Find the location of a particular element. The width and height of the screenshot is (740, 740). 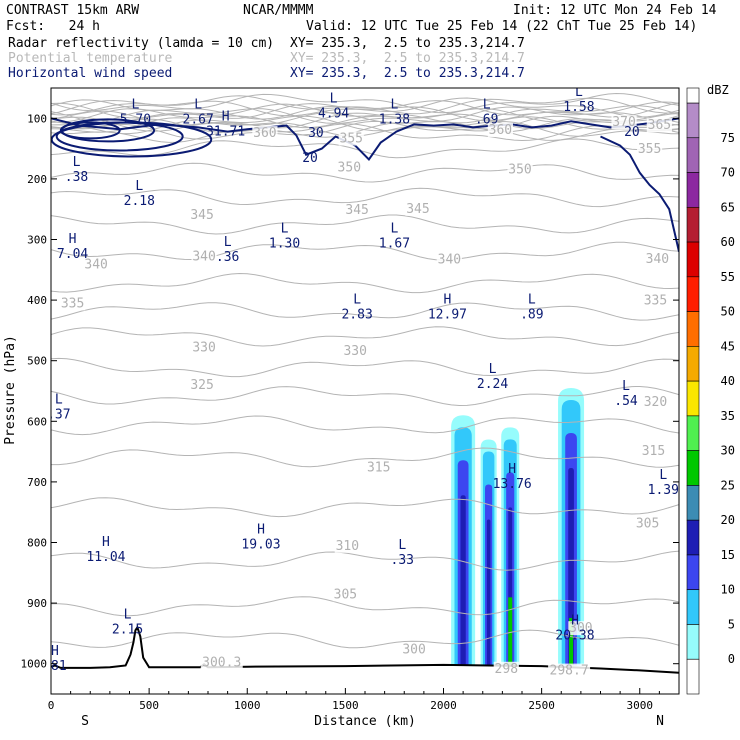

extremum-type-7: L is located at coordinates (77, 162).